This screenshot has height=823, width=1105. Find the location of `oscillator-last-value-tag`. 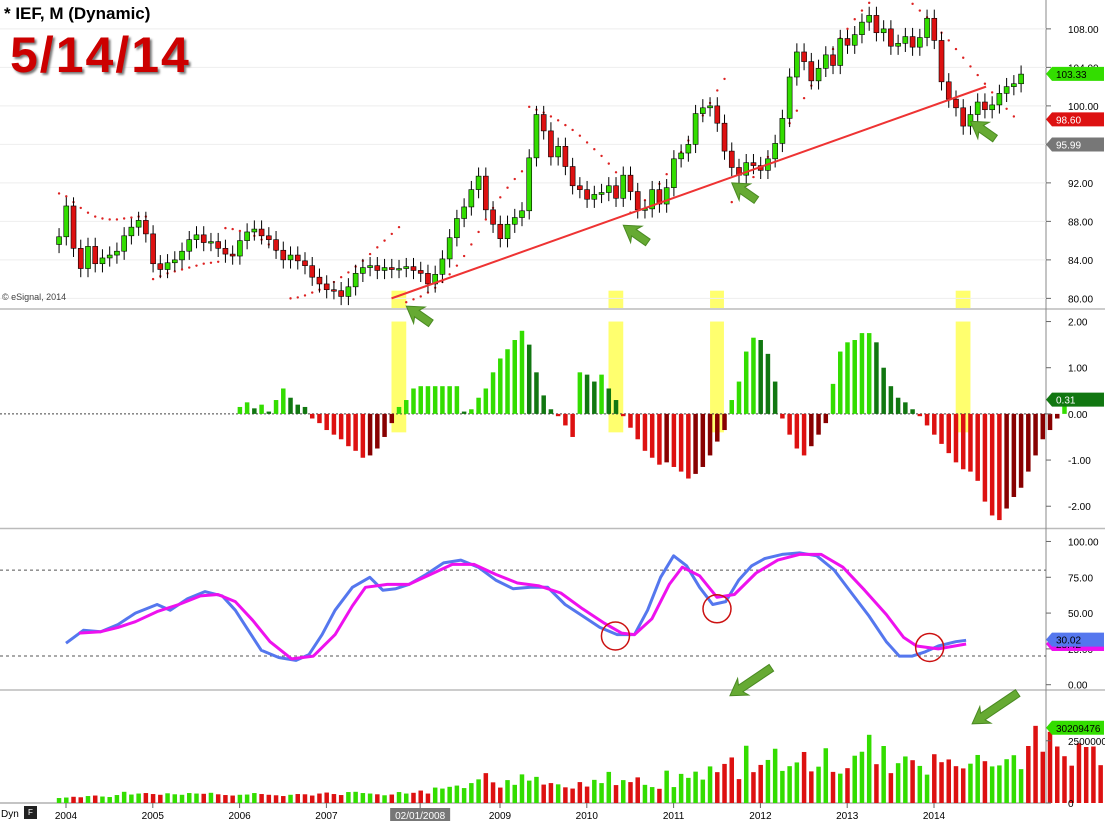

oscillator-last-value-tag is located at coordinates (1075, 639).